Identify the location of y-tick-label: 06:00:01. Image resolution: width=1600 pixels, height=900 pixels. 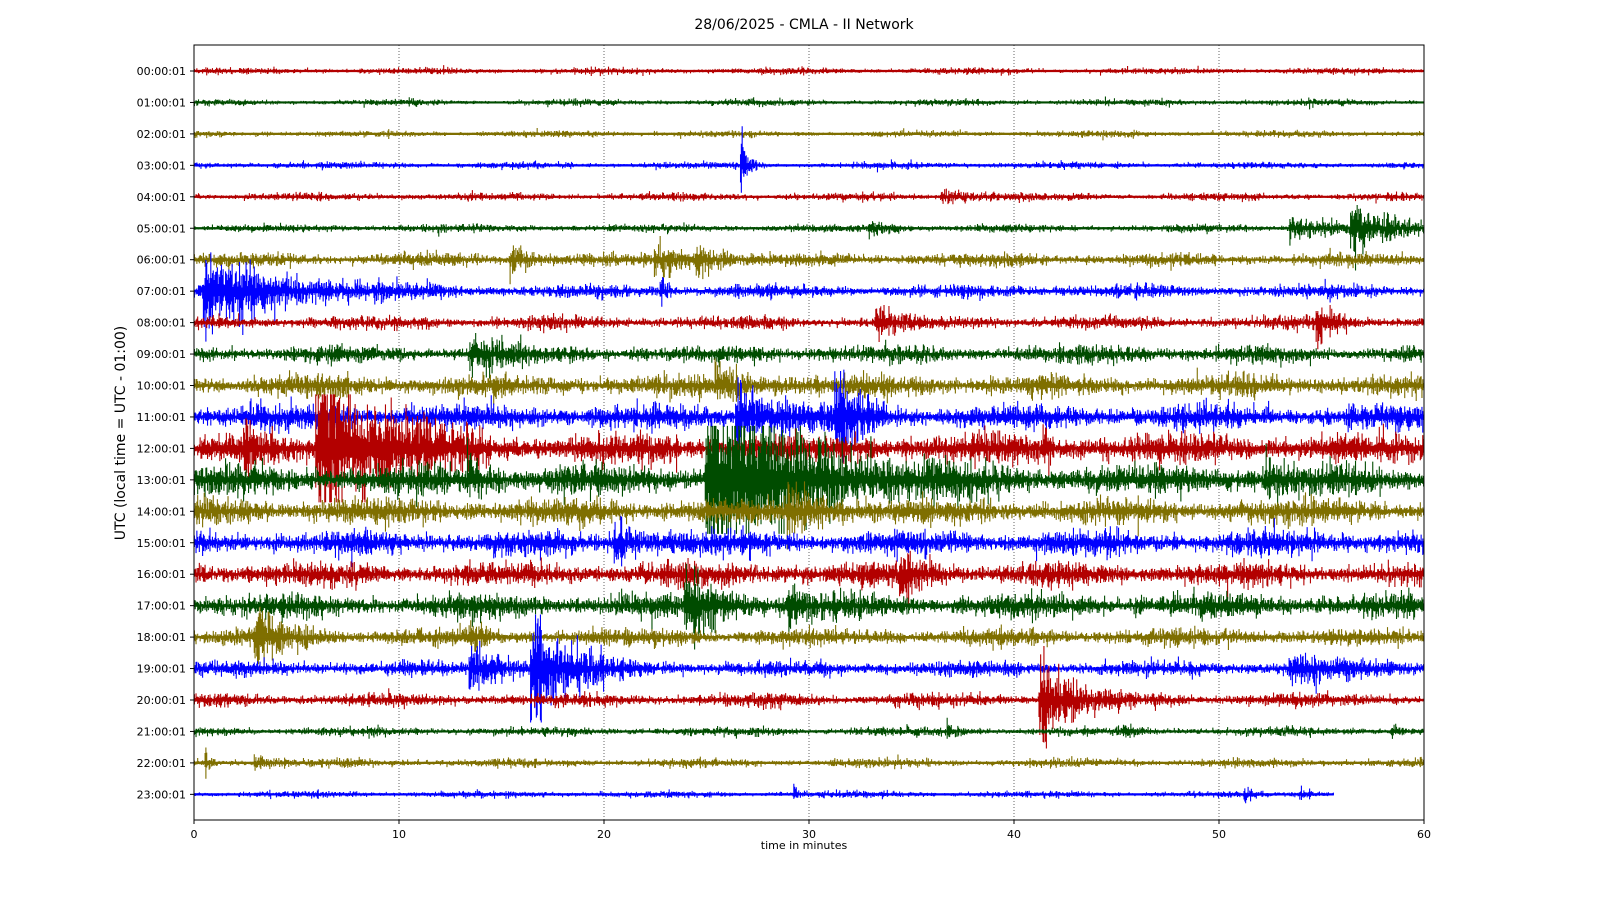
(161, 260).